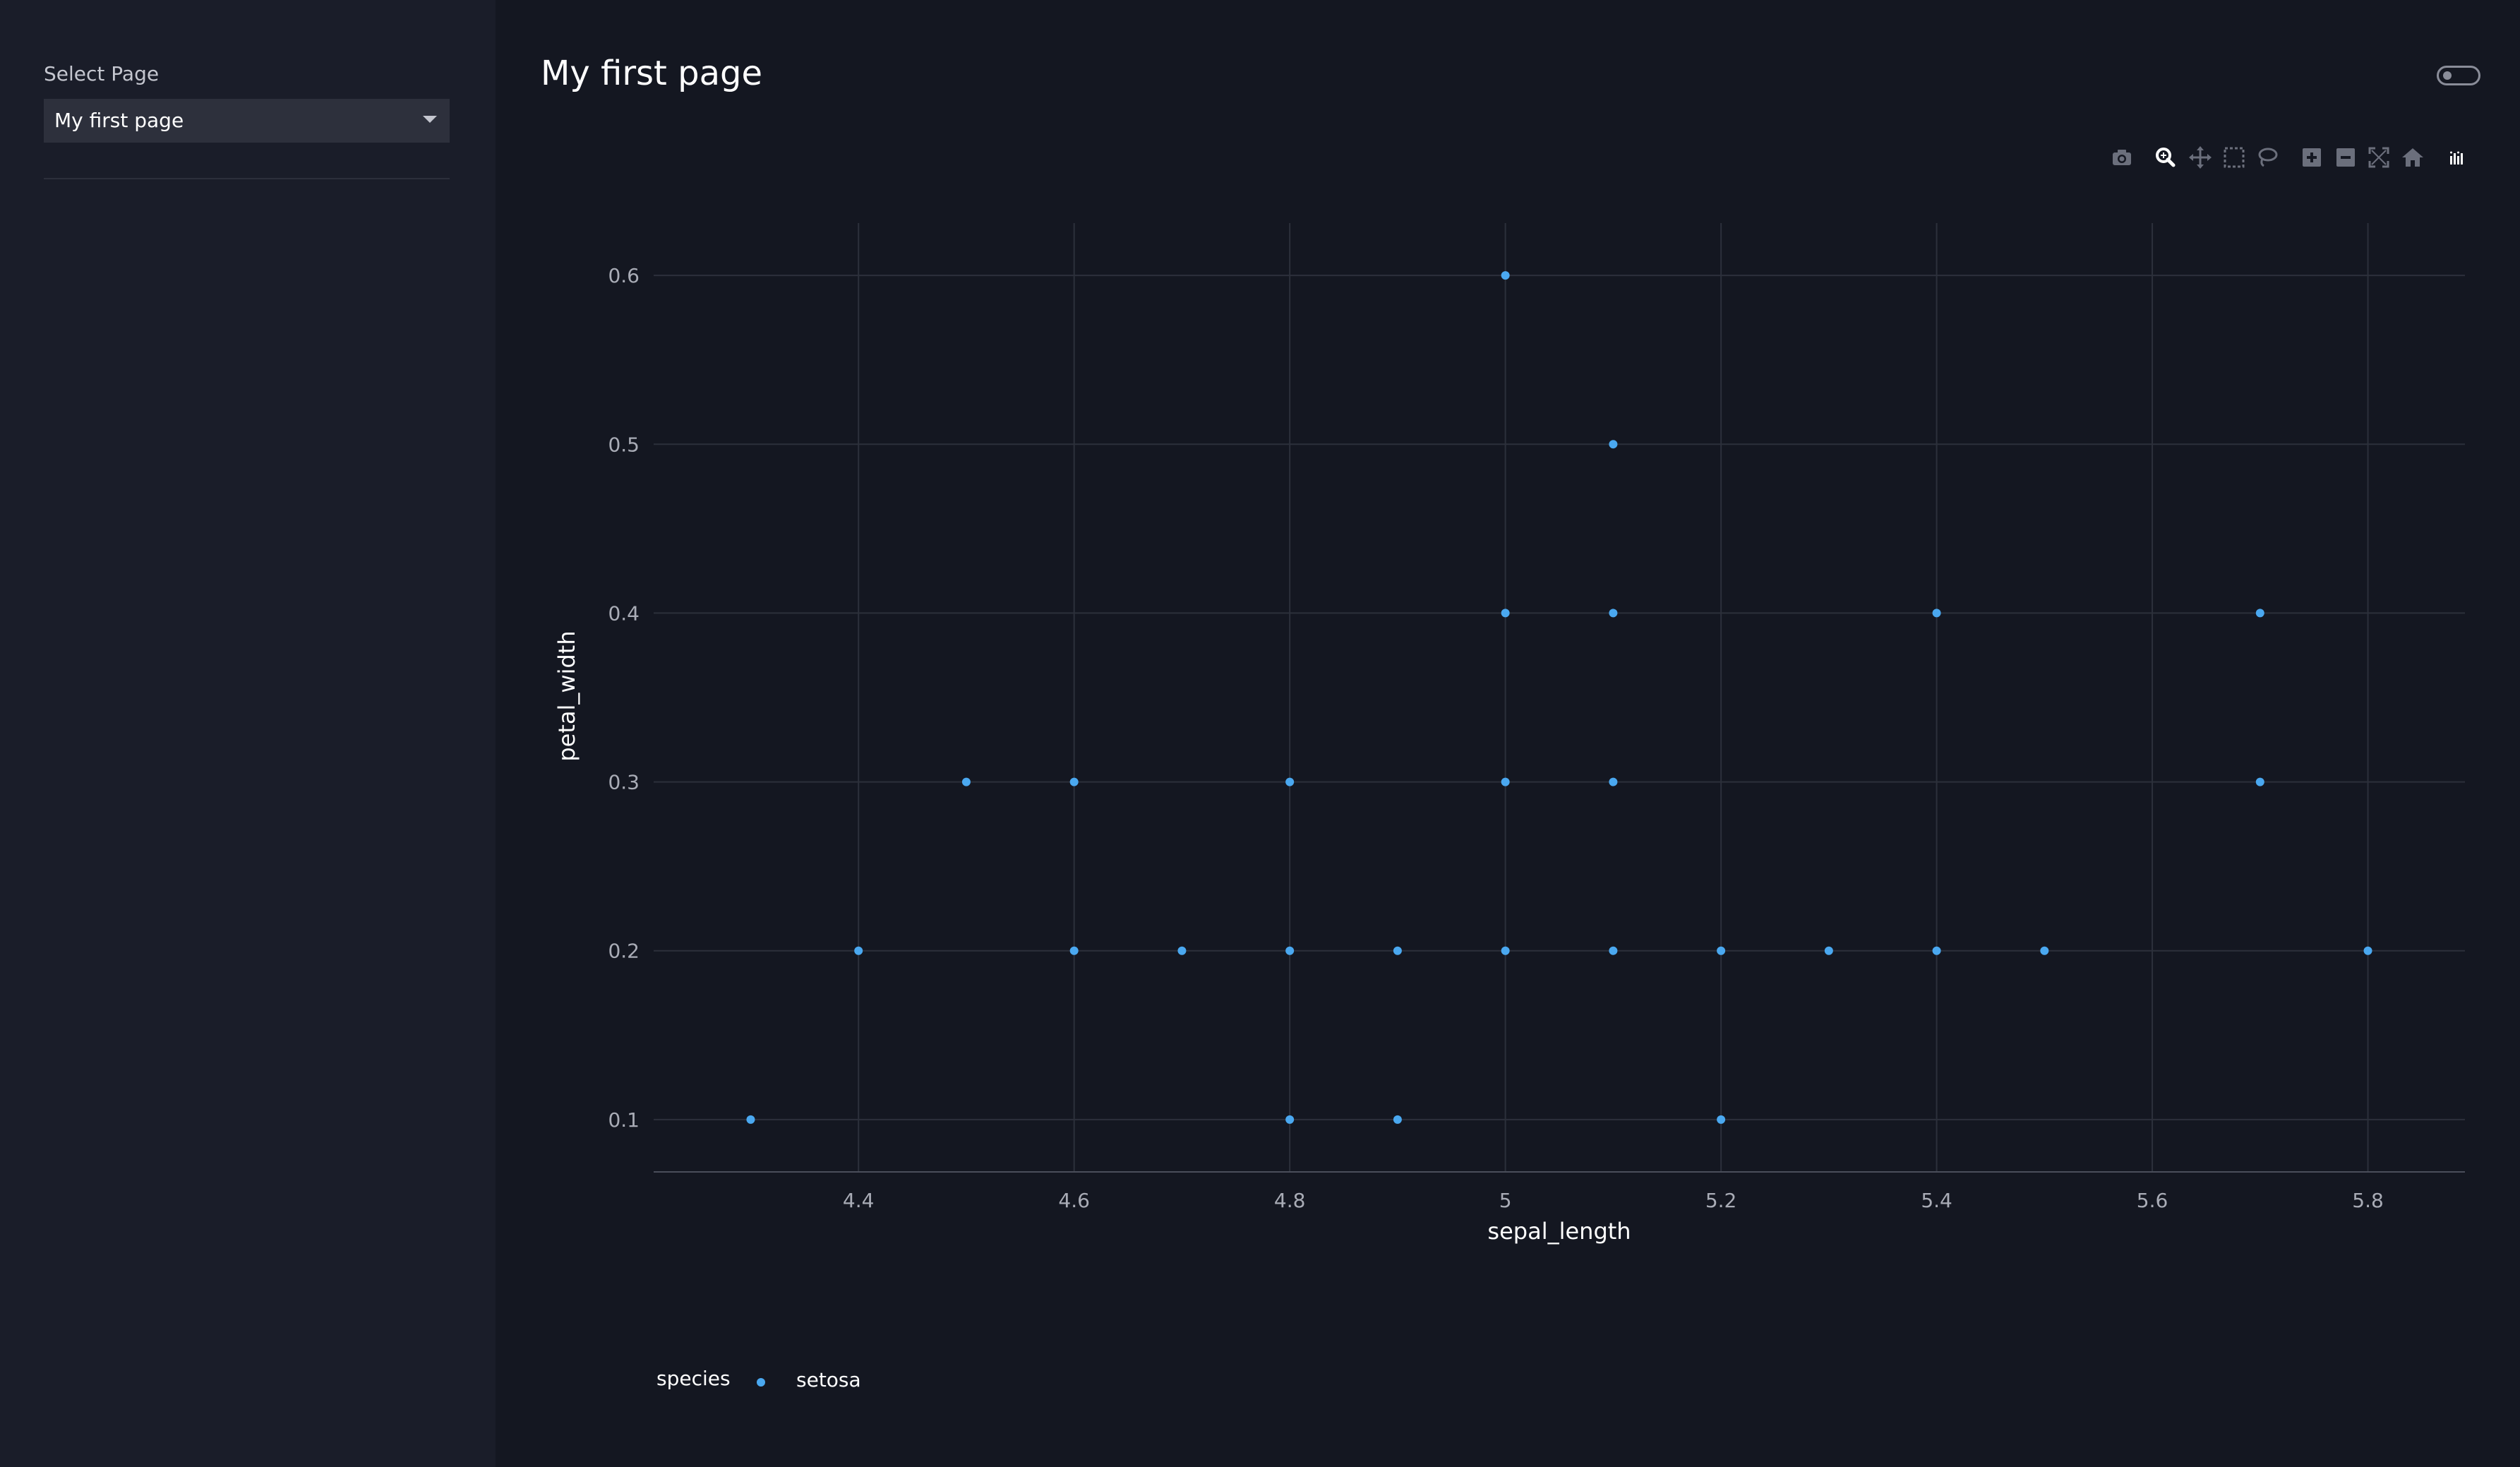 Image resolution: width=2520 pixels, height=1467 pixels. Describe the element at coordinates (1074, 1200) in the screenshot. I see `x-tick-label: 4.6` at that location.